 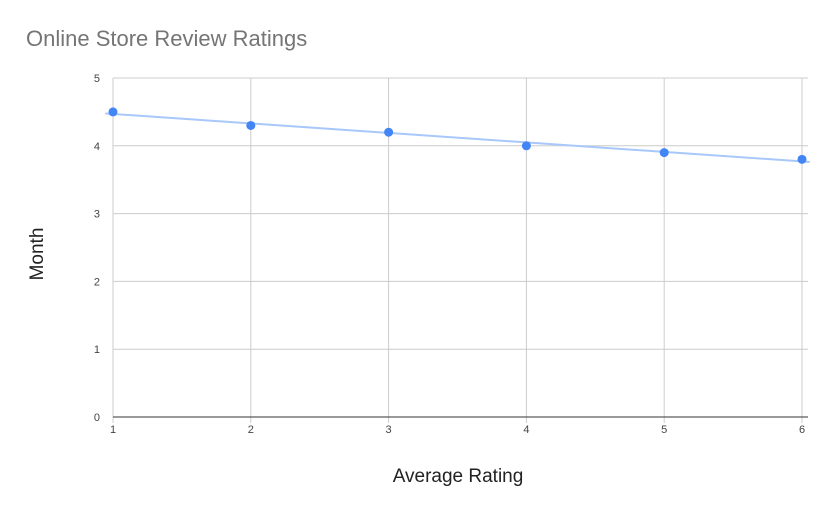 I want to click on y-tick-label: 4, so click(x=97, y=147).